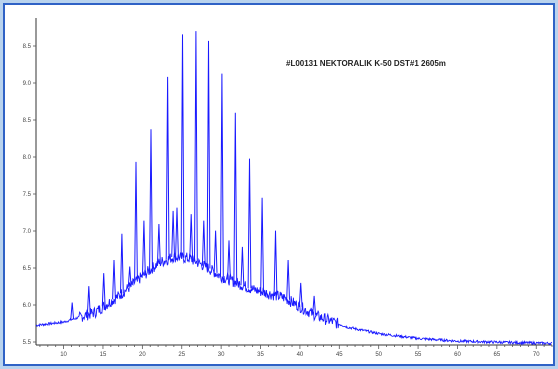  I want to click on y-tick-label: 6.5, so click(27, 269).